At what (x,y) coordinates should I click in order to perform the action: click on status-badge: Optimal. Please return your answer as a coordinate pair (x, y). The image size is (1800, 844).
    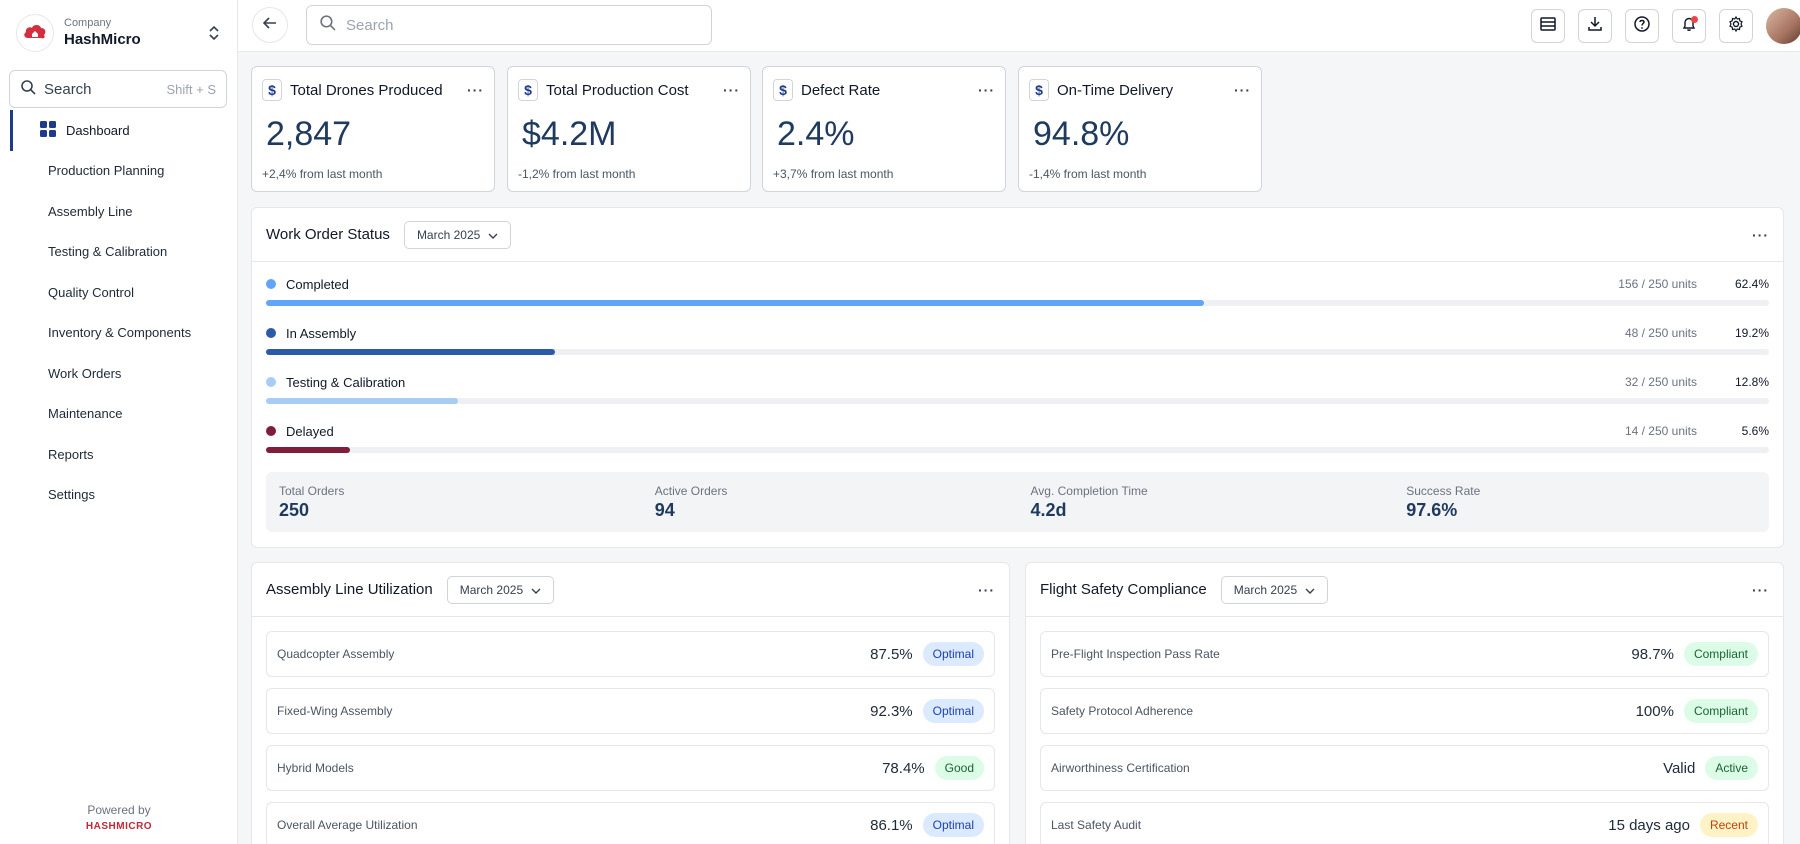
    Looking at the image, I should click on (953, 654).